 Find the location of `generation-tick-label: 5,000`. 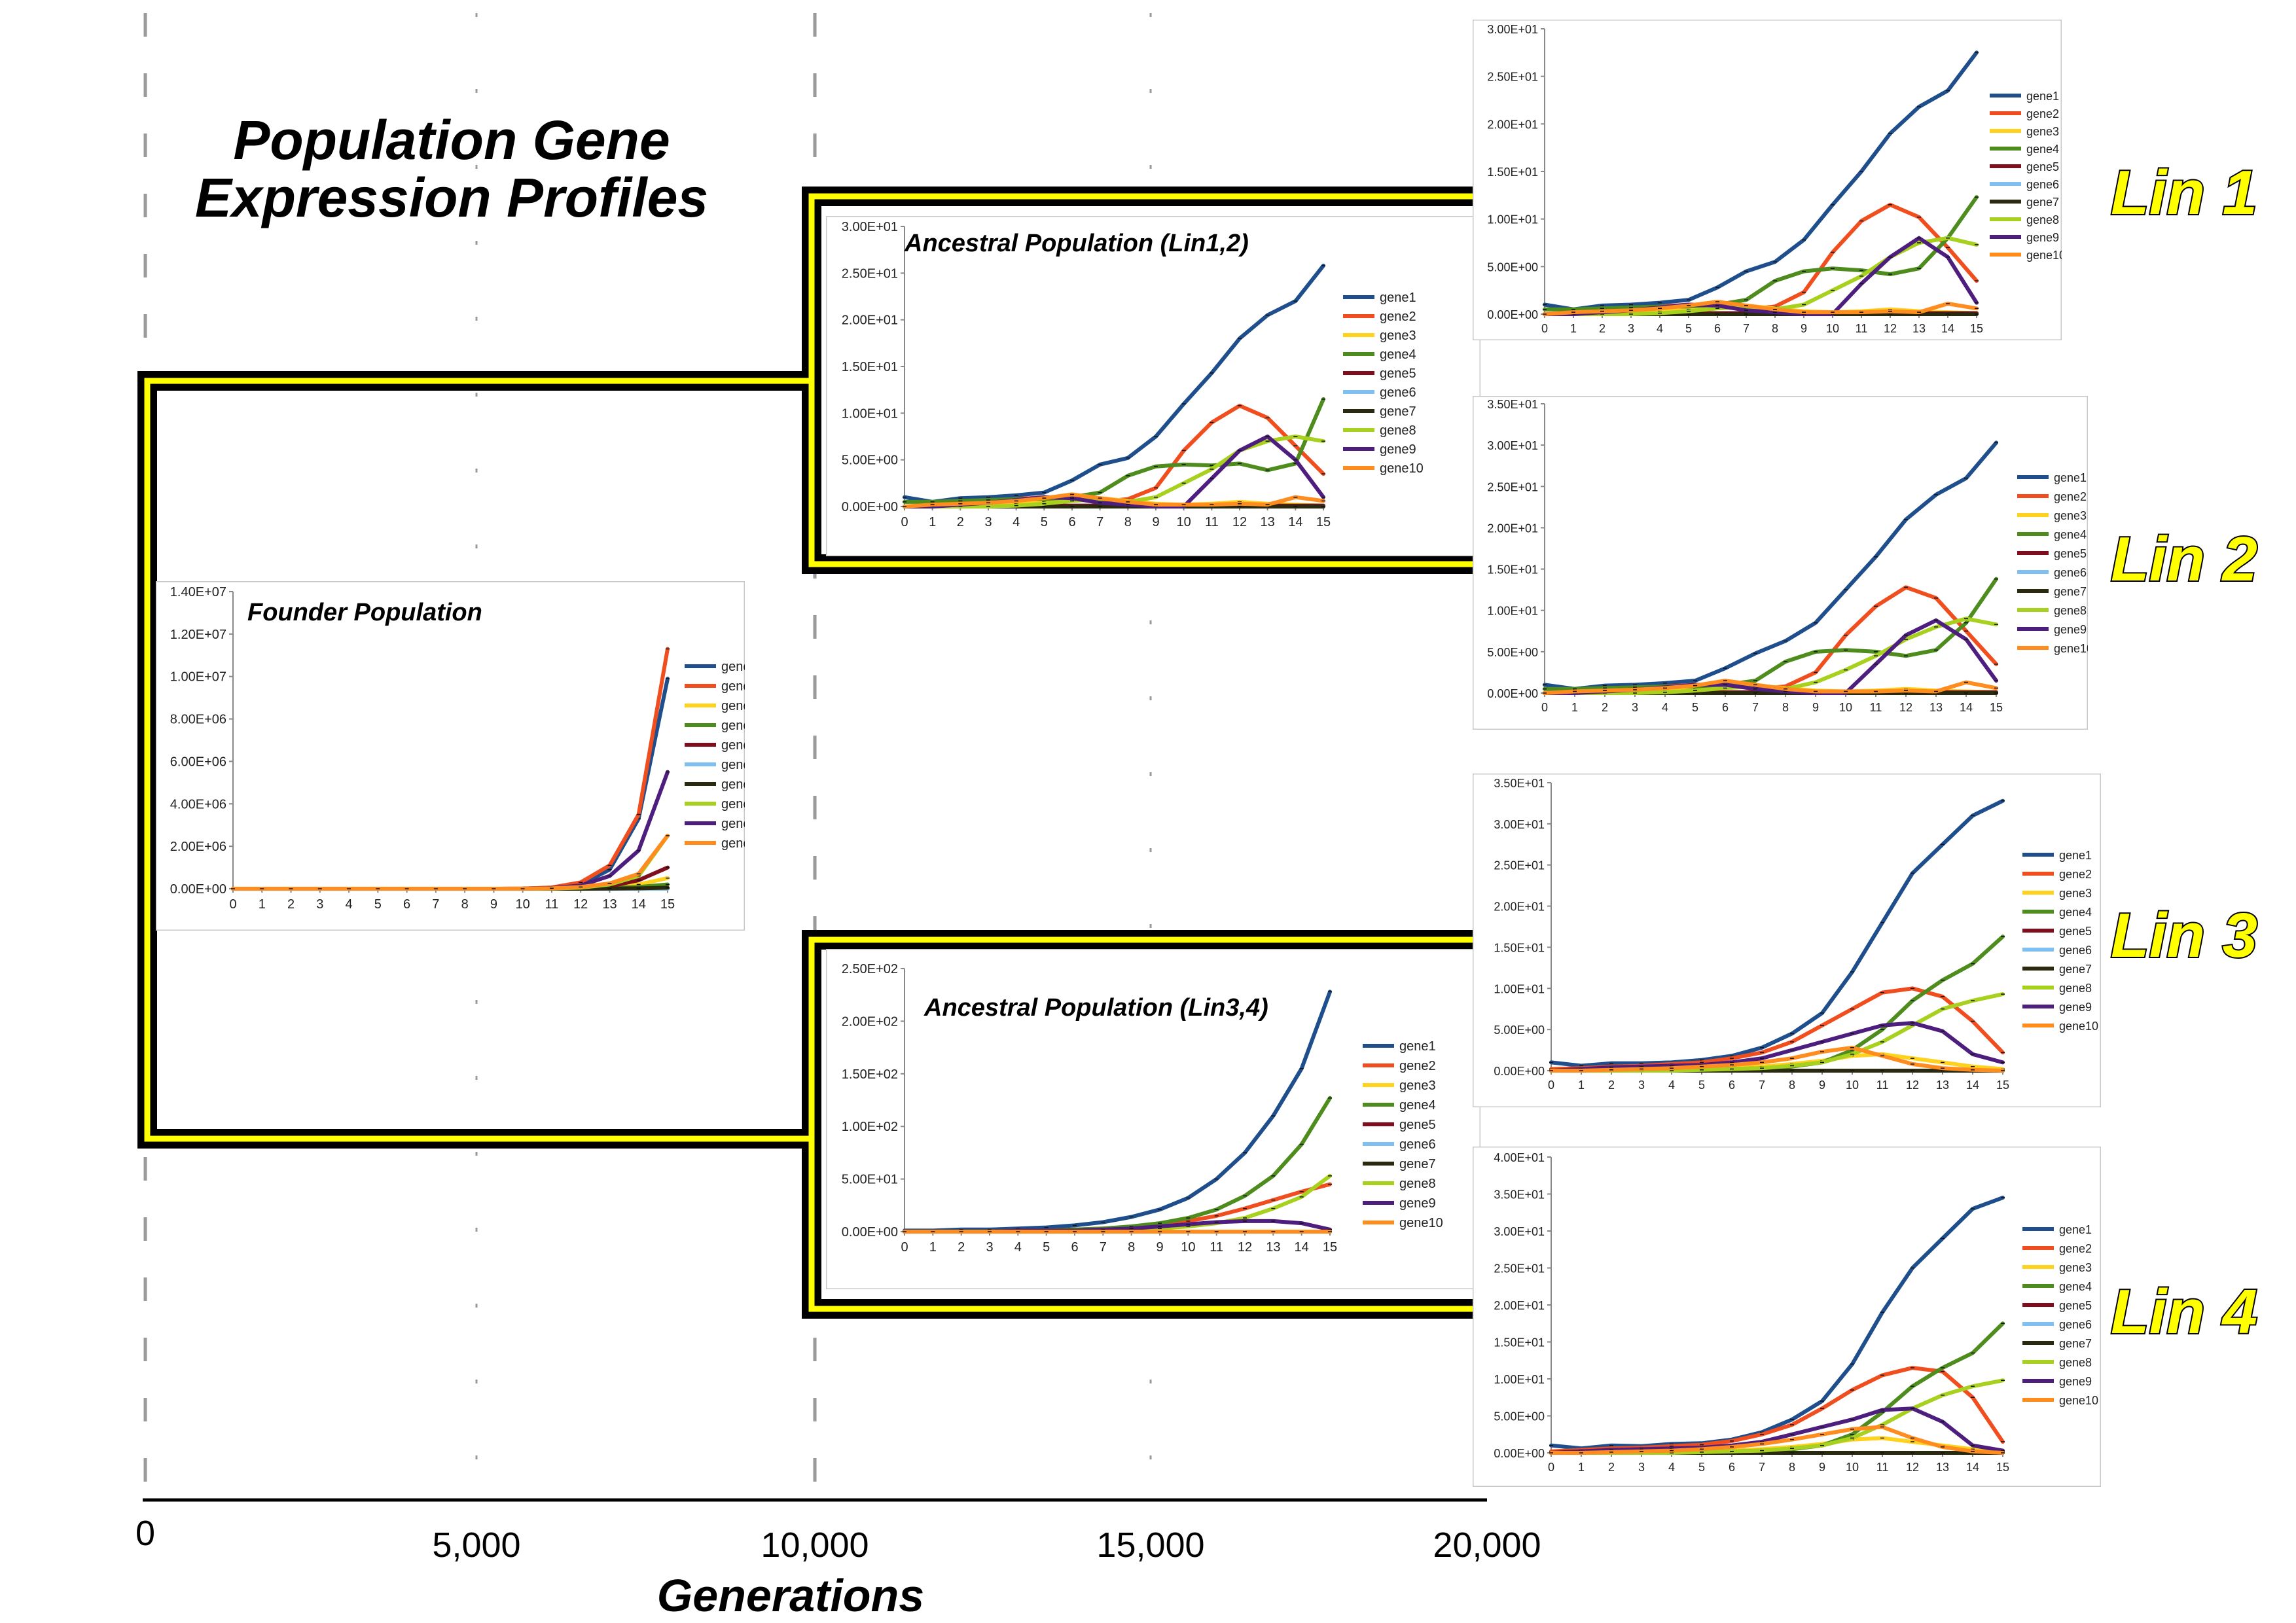

generation-tick-label: 5,000 is located at coordinates (476, 1545).